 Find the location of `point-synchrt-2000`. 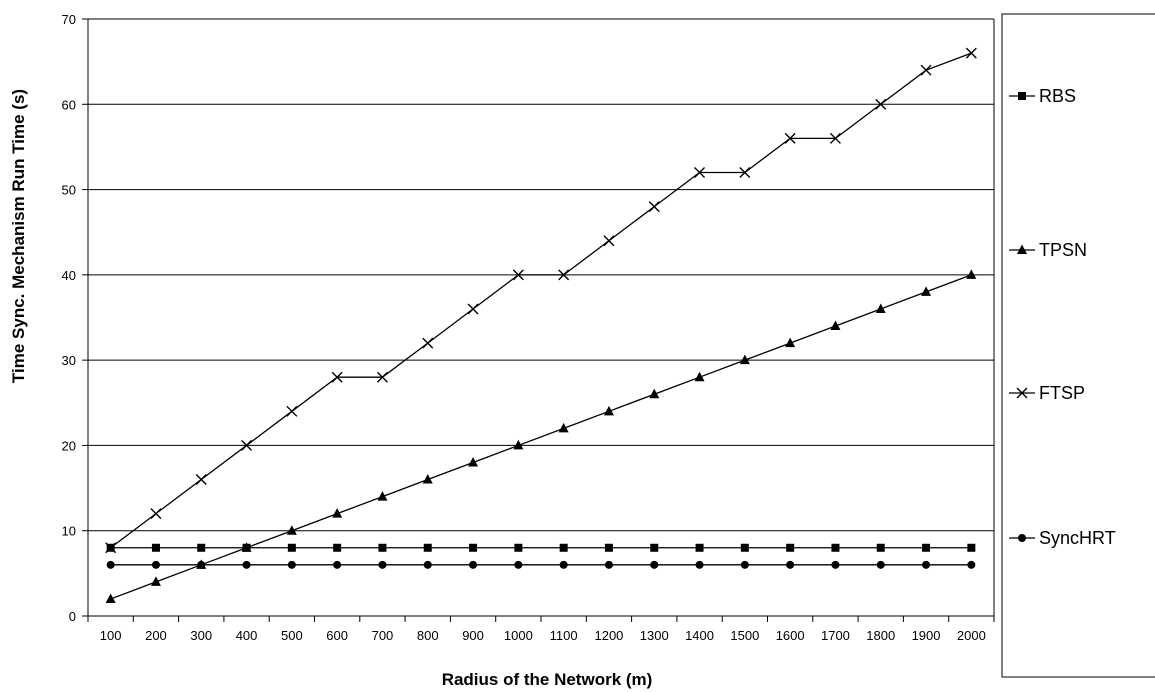

point-synchrt-2000 is located at coordinates (971, 564).